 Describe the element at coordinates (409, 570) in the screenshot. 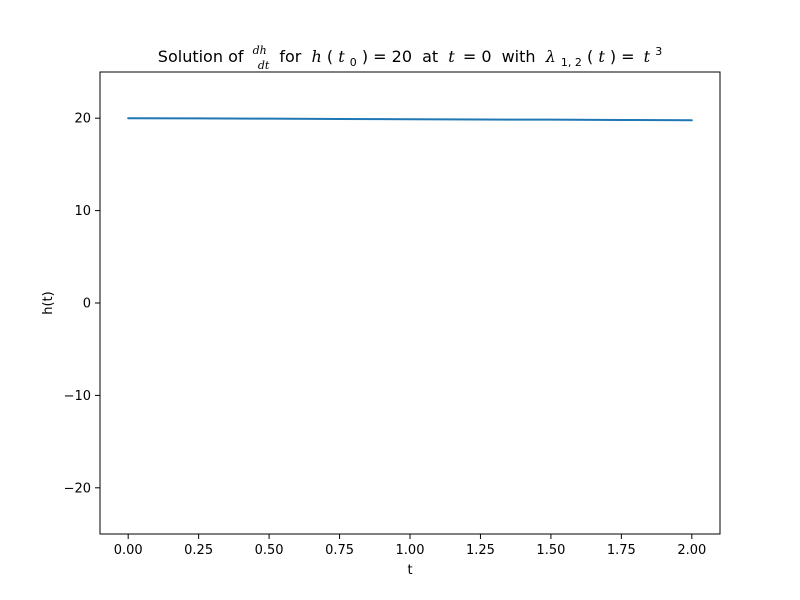

I see `x-axis-label: t` at that location.